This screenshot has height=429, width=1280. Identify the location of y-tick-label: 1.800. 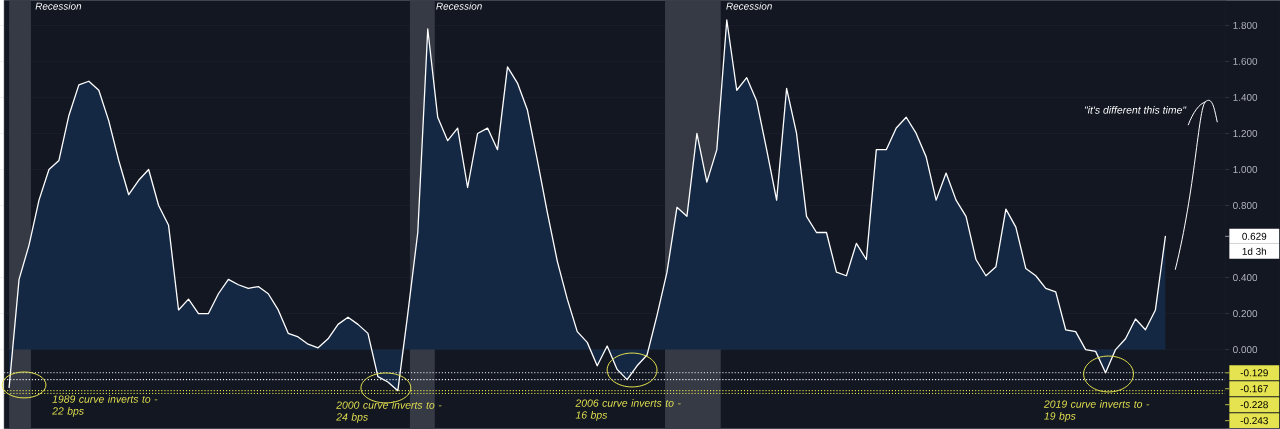
(1245, 25).